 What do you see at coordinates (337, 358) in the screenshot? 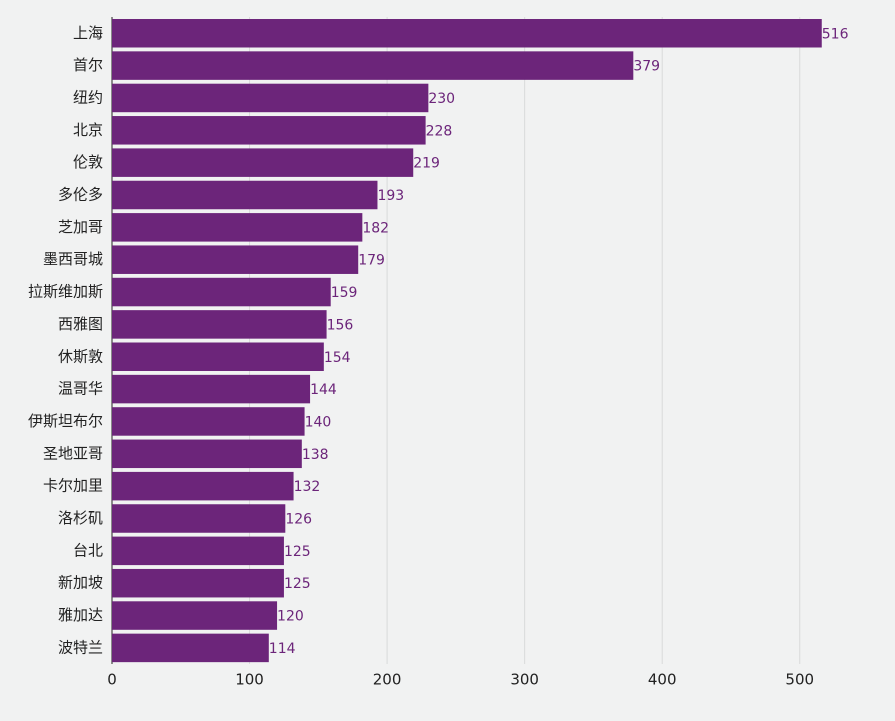
I see `value-label: 154` at bounding box center [337, 358].